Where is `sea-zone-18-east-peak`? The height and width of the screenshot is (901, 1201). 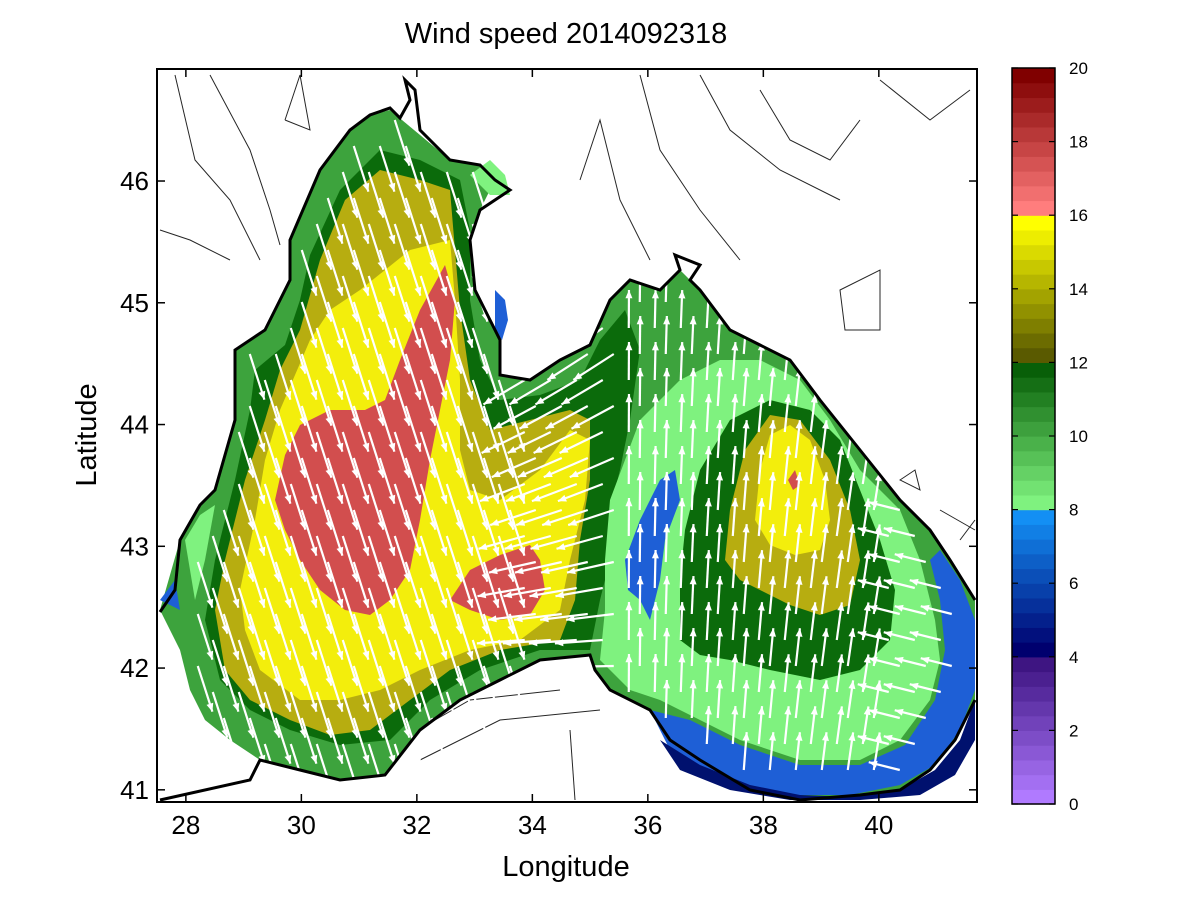
sea-zone-18-east-peak is located at coordinates (794, 480).